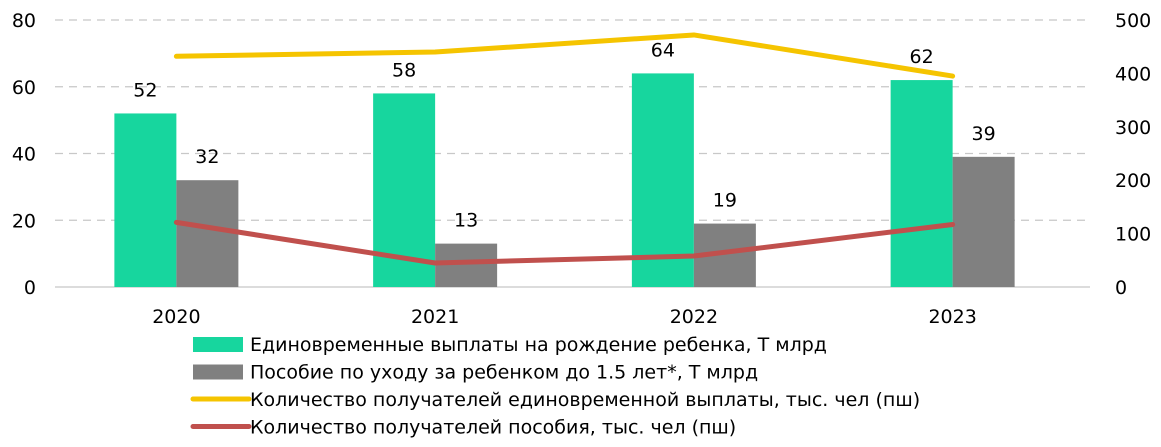 The height and width of the screenshot is (447, 1161). What do you see at coordinates (564, 317) in the screenshot?
I see `x-axis: 2020 2021 2022 2023` at bounding box center [564, 317].